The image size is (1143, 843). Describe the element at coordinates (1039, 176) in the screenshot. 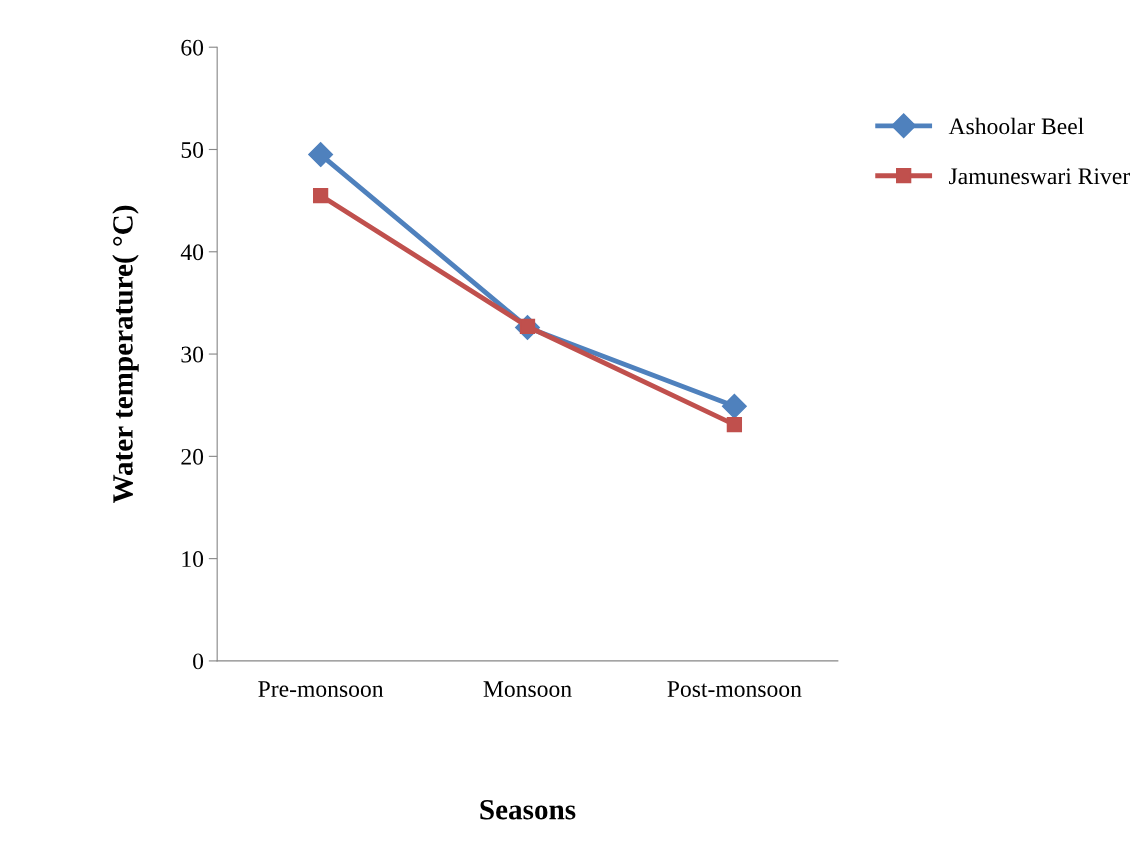

I see `legend-label: Jamuneswari River` at that location.